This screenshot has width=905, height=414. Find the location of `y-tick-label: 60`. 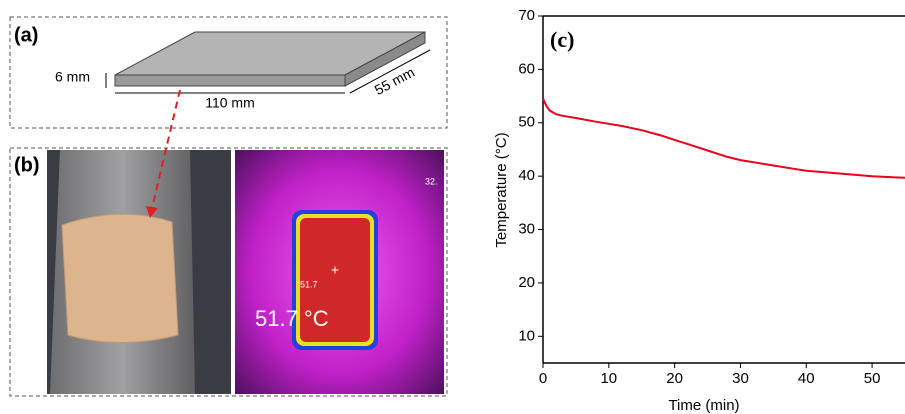

y-tick-label: 60 is located at coordinates (526, 68).